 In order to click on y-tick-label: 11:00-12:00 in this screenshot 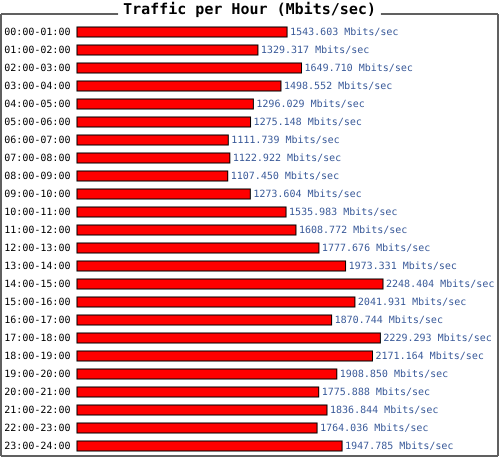, I will do `click(37, 230)`.